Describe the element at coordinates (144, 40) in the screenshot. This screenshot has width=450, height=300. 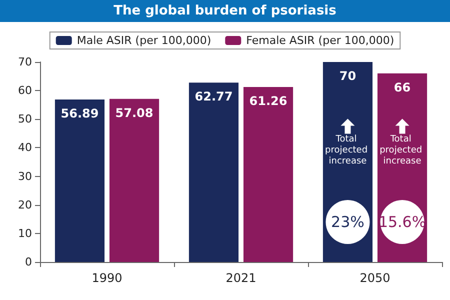
I see `legend-label: Male ASIR (per 100,000)` at that location.